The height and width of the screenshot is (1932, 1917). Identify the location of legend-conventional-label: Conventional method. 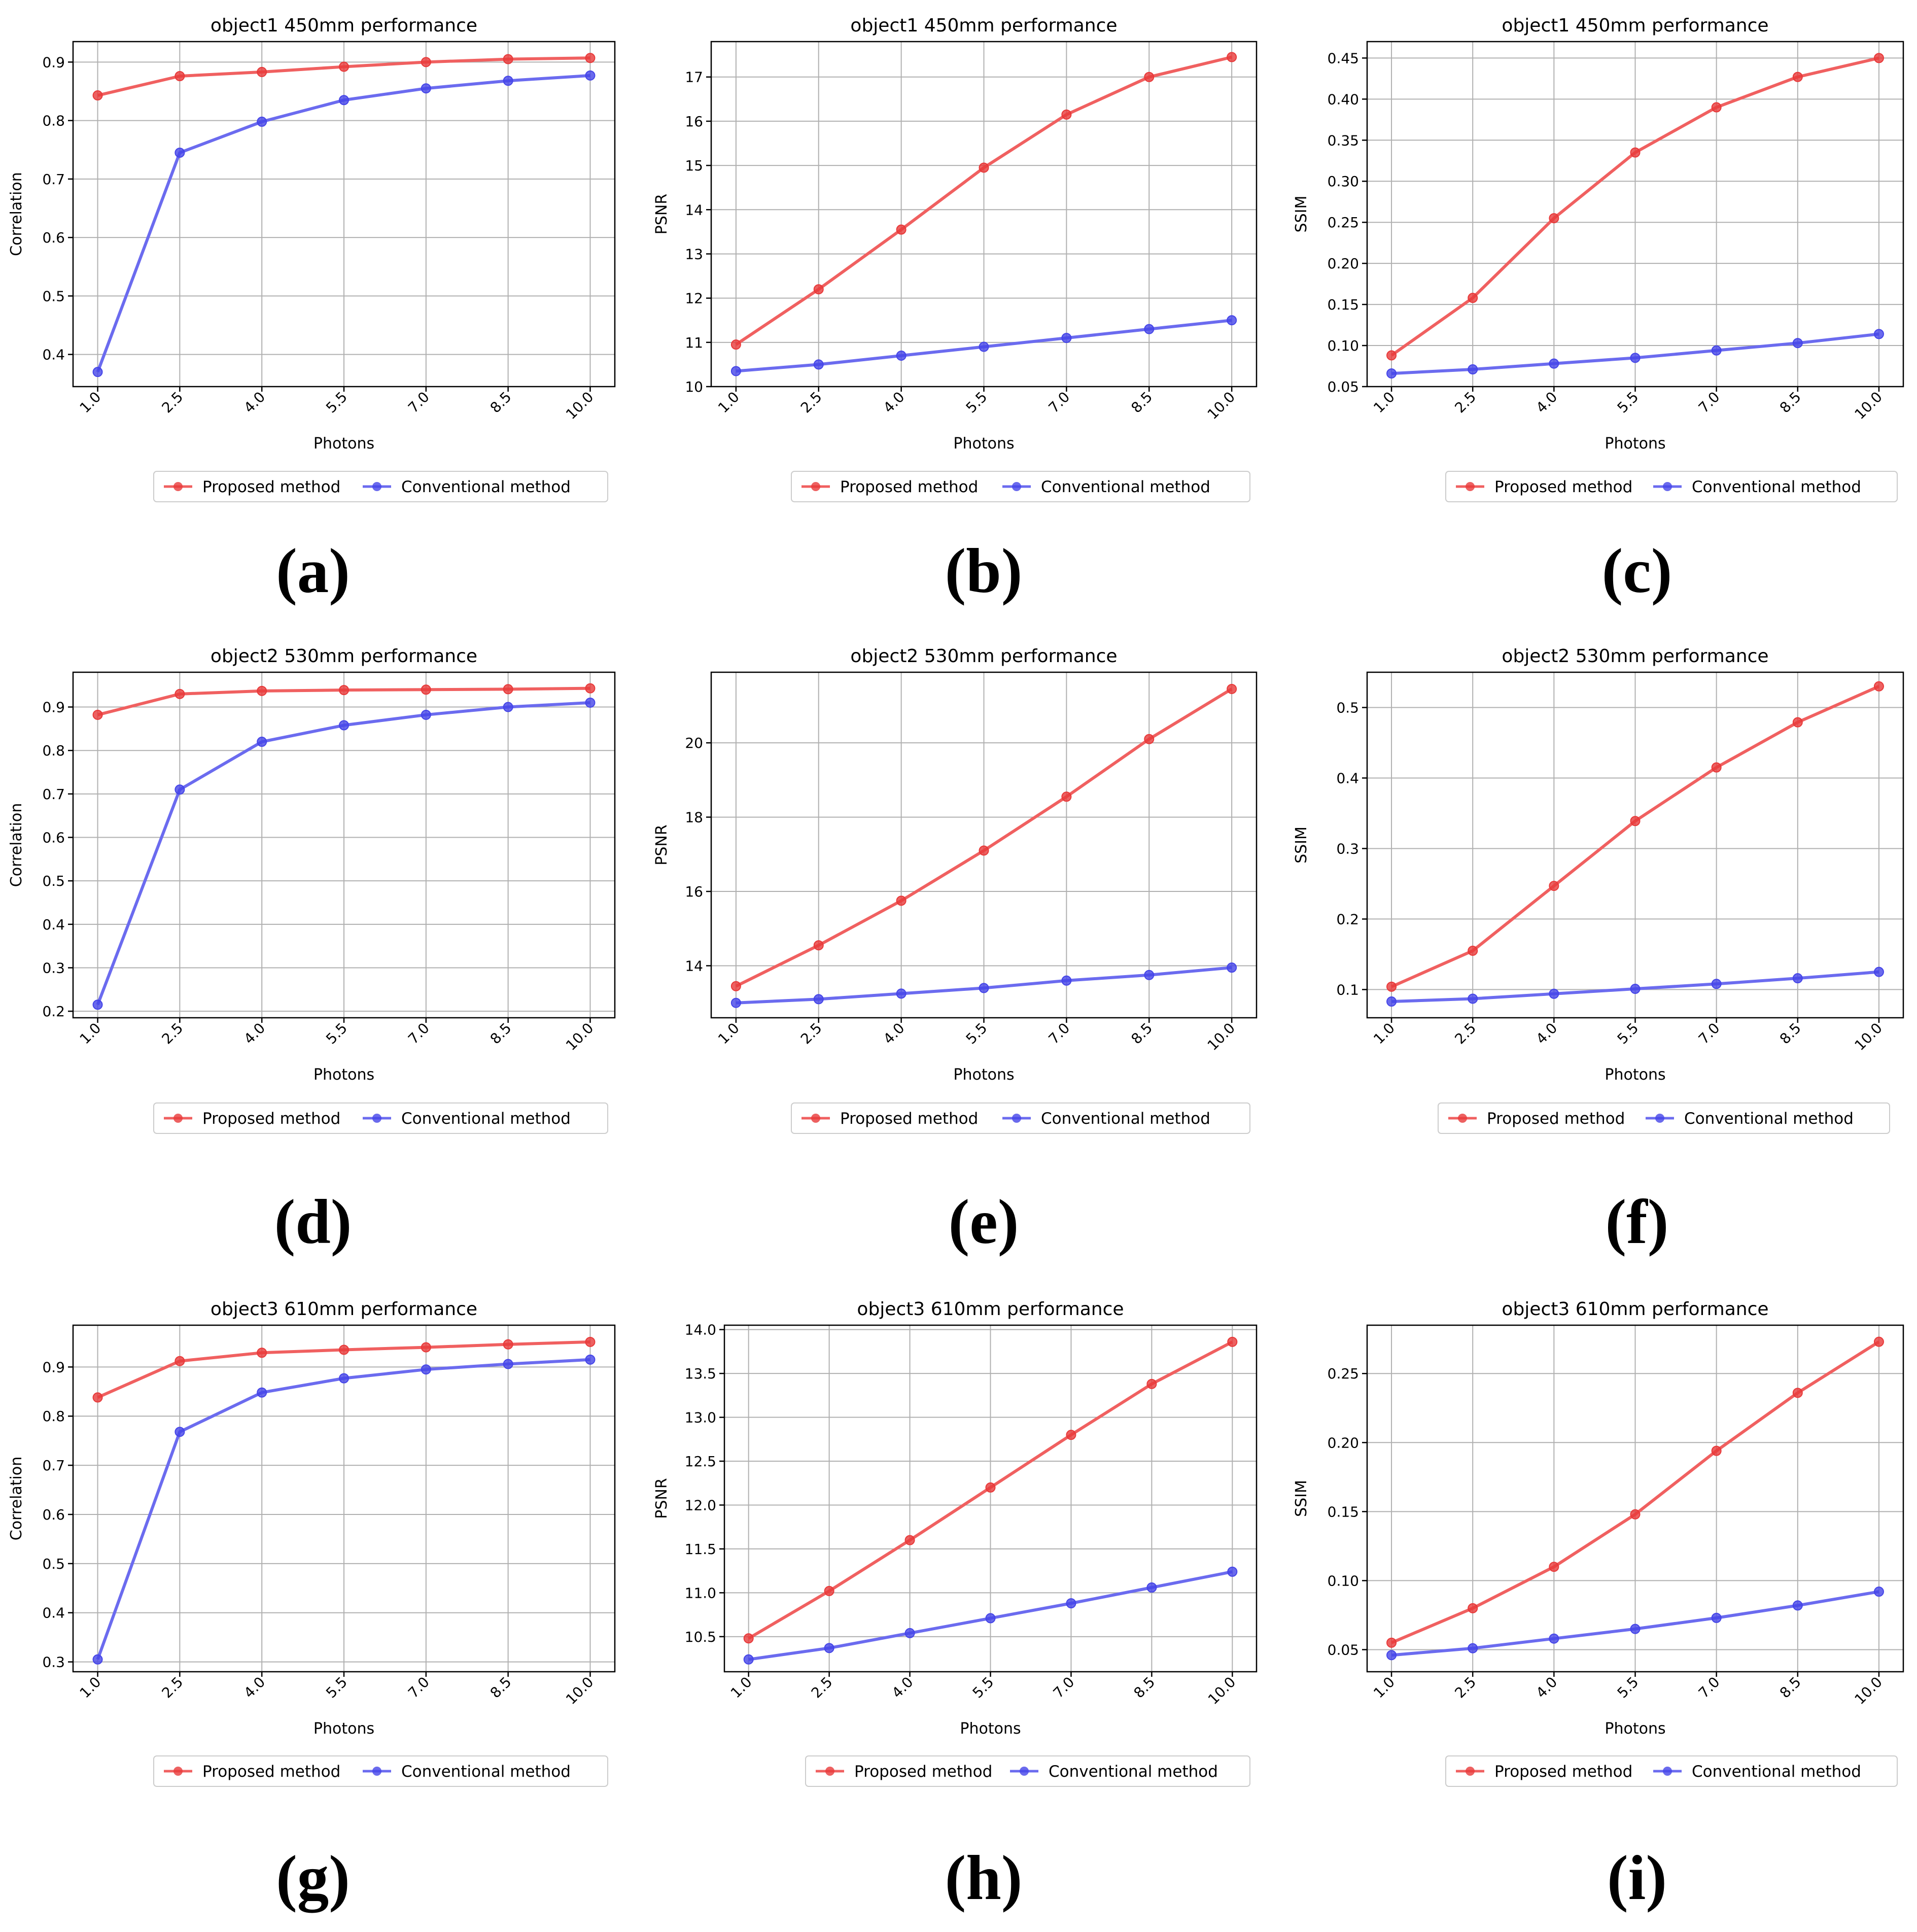
(1769, 1119).